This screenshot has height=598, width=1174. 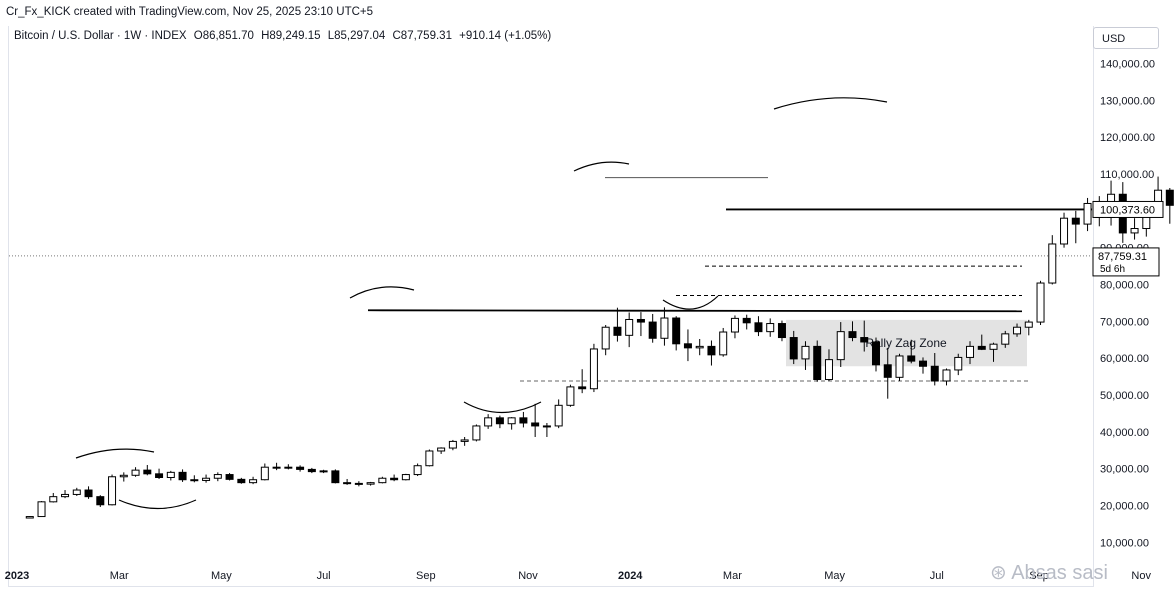 I want to click on support-trendline, so click(x=695, y=311).